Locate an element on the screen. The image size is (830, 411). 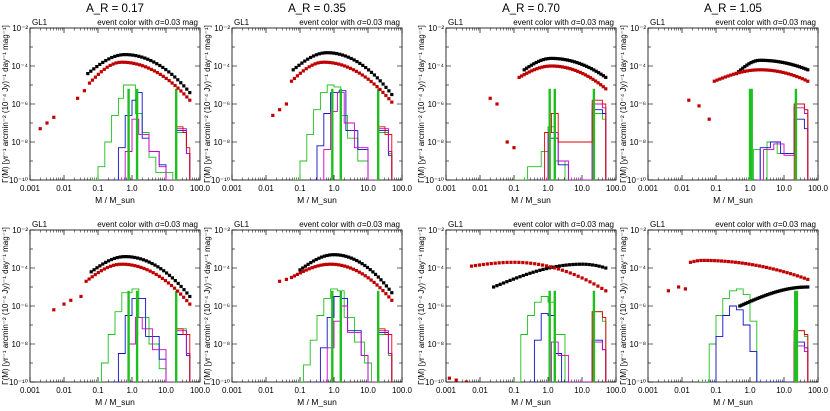
panel-label-event-color: event color with σ=0.03 mag is located at coordinates (349, 224).